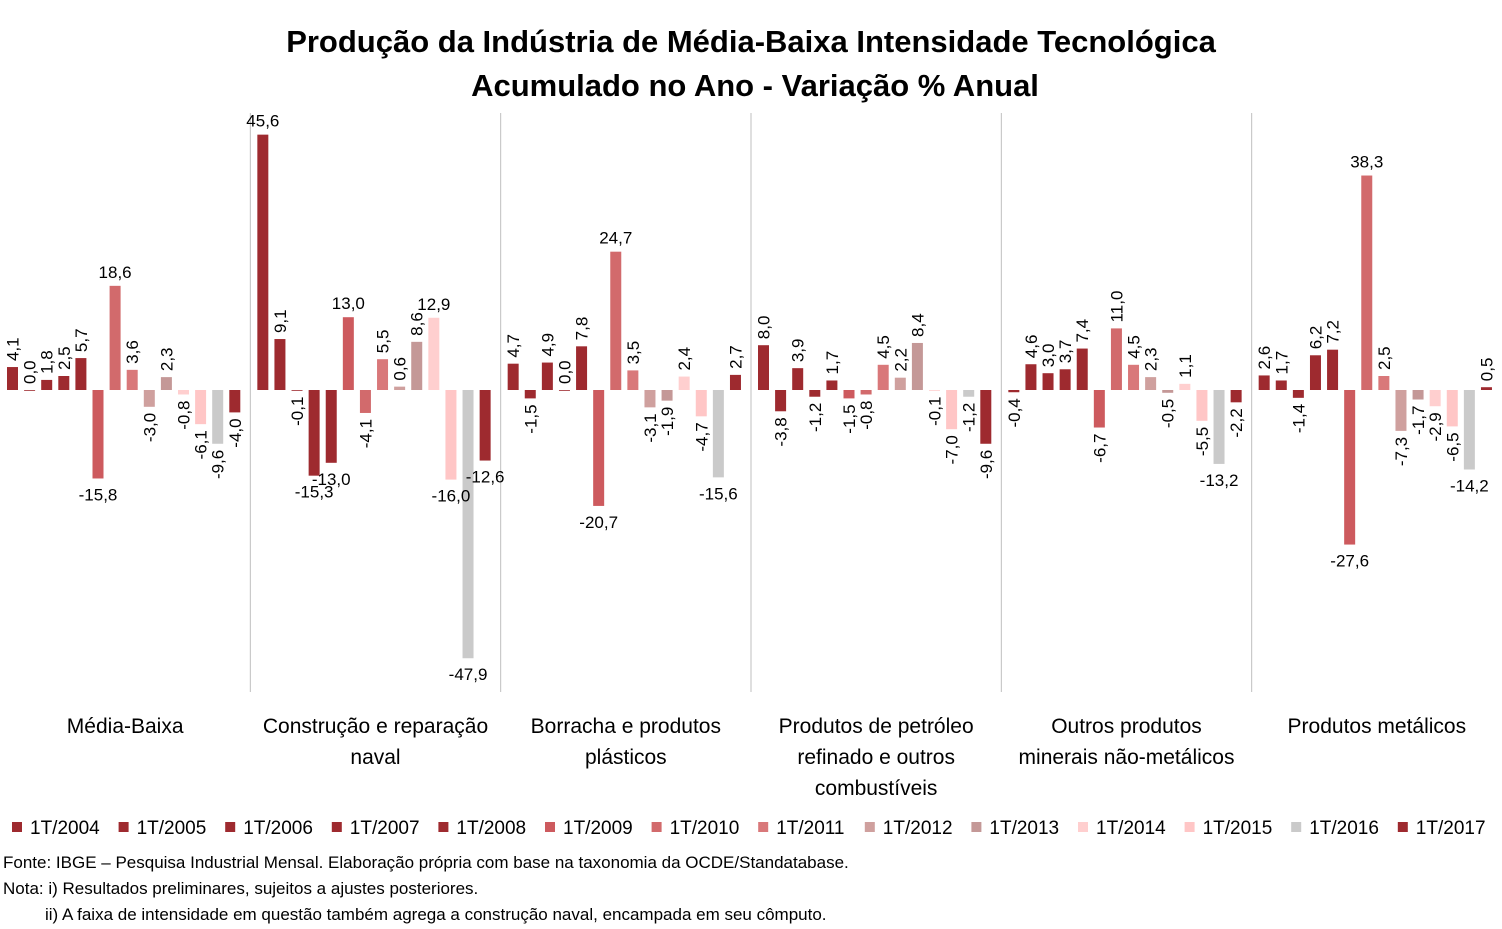 Image resolution: width=1502 pixels, height=929 pixels. Describe the element at coordinates (1014, 412) in the screenshot. I see `data-label: -0,4` at that location.